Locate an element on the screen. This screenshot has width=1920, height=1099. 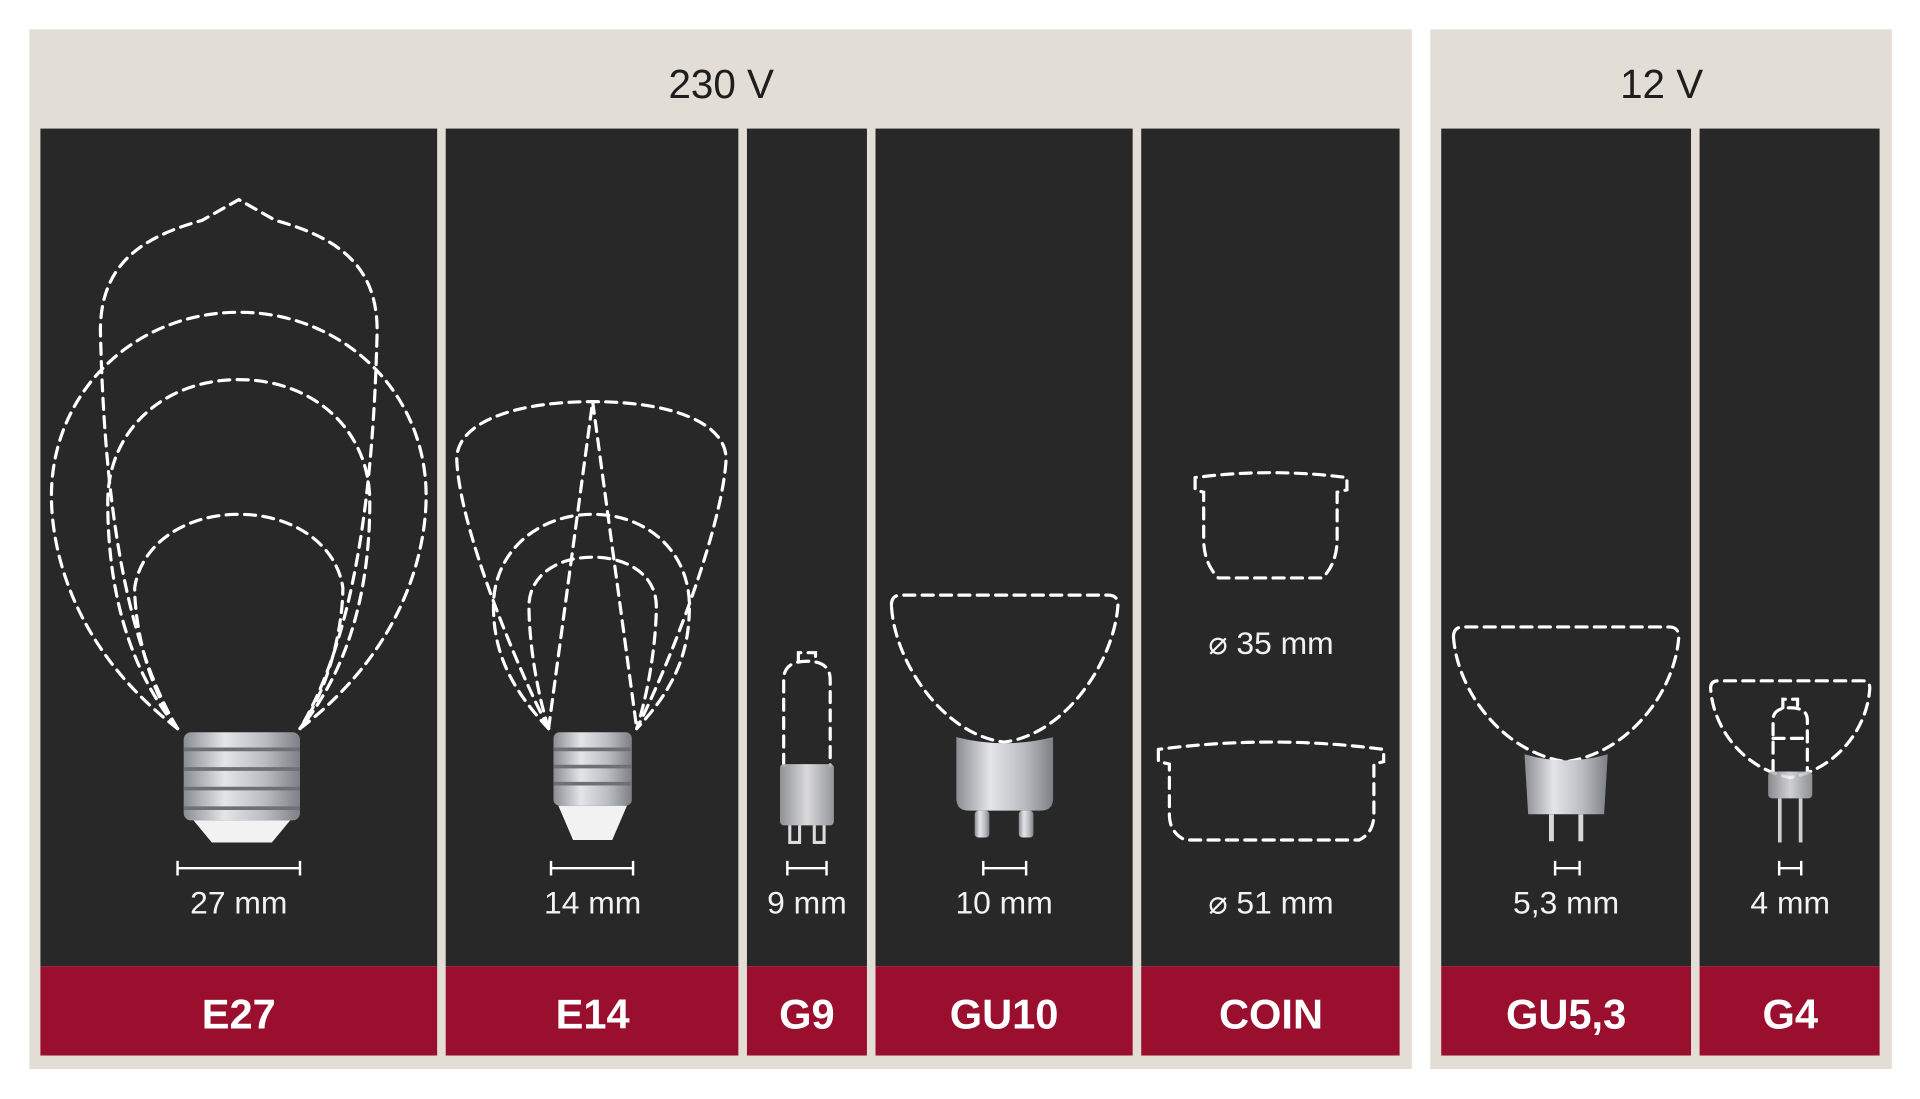
column-gu53 is located at coordinates (1566, 592).